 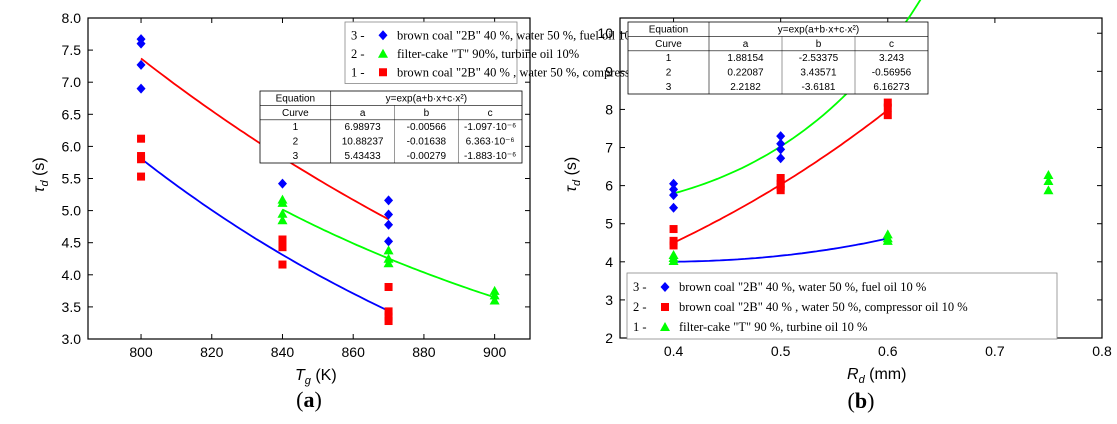 What do you see at coordinates (72, 18) in the screenshot?
I see `y-tick-label: 8.0` at bounding box center [72, 18].